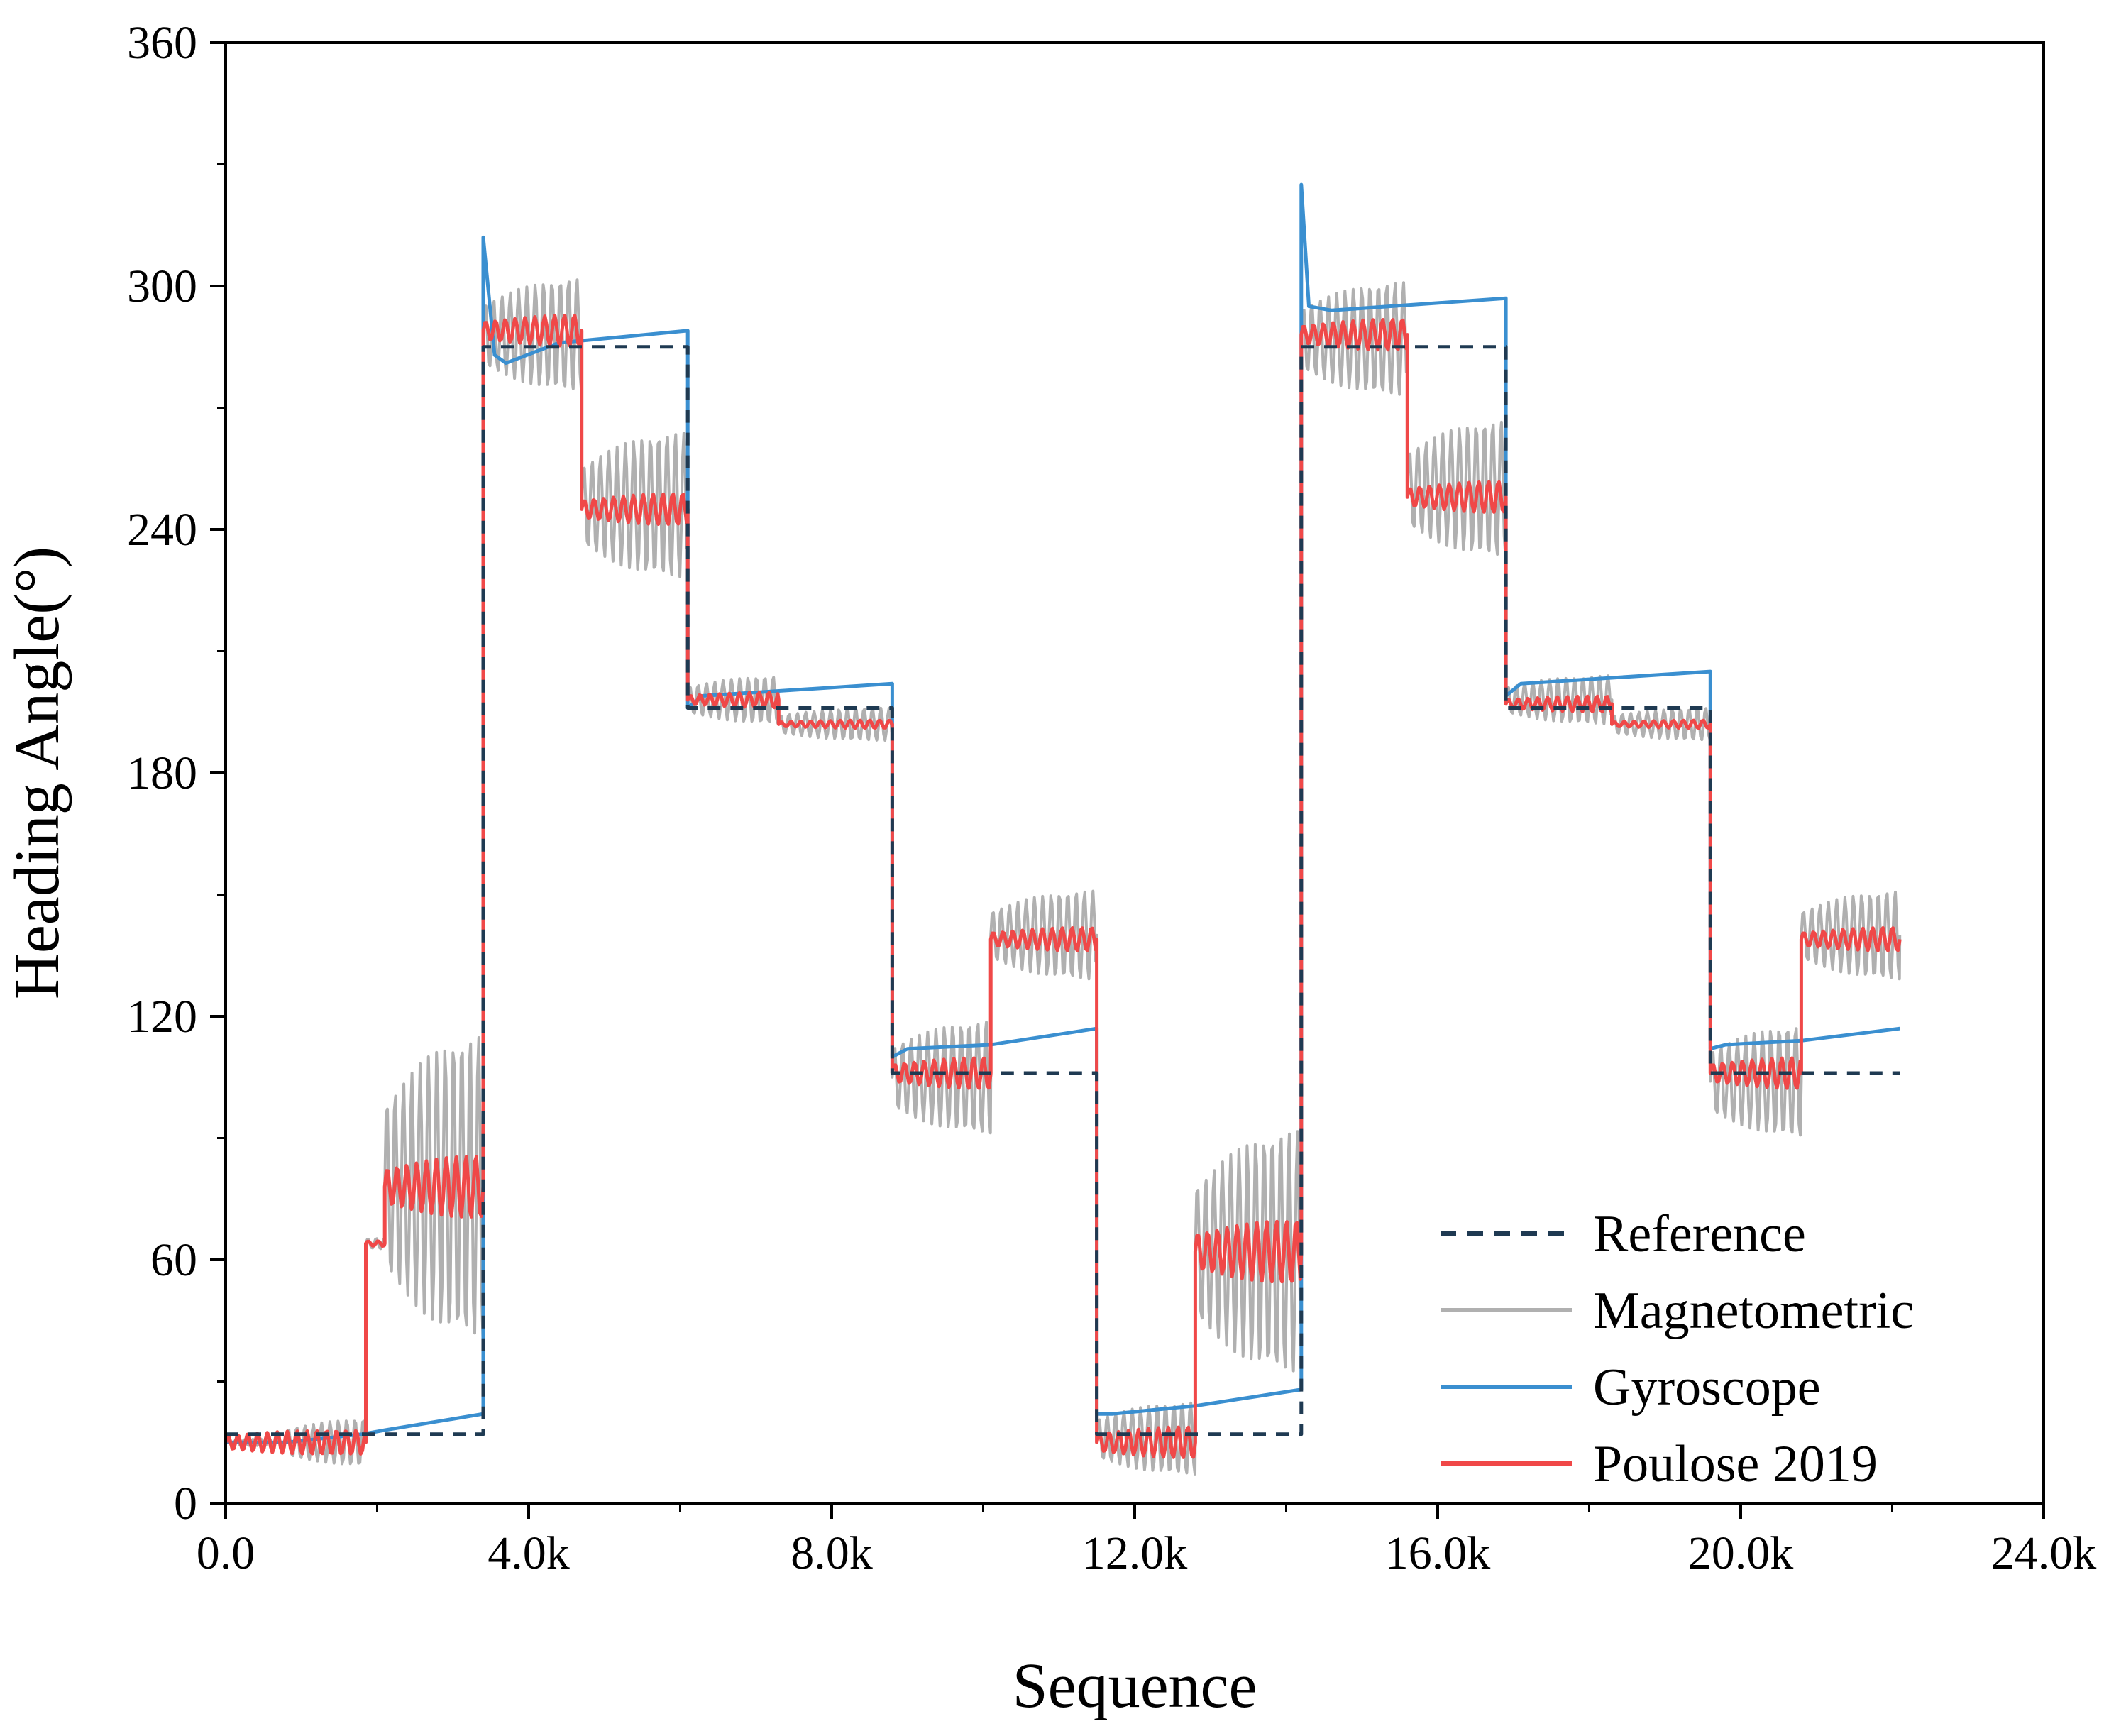  I want to click on y-tick-label: 0, so click(185, 1503).